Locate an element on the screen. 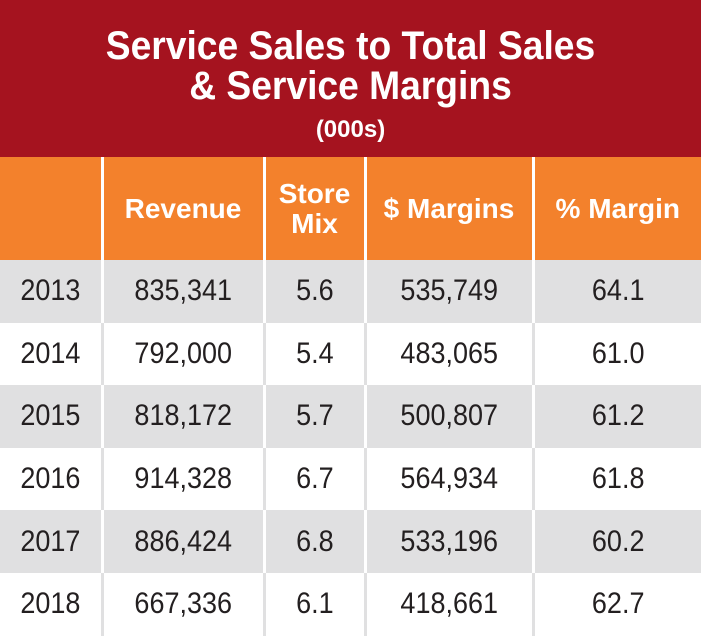 The height and width of the screenshot is (636, 701). cell-dollar-margins: 418,661 is located at coordinates (450, 604).